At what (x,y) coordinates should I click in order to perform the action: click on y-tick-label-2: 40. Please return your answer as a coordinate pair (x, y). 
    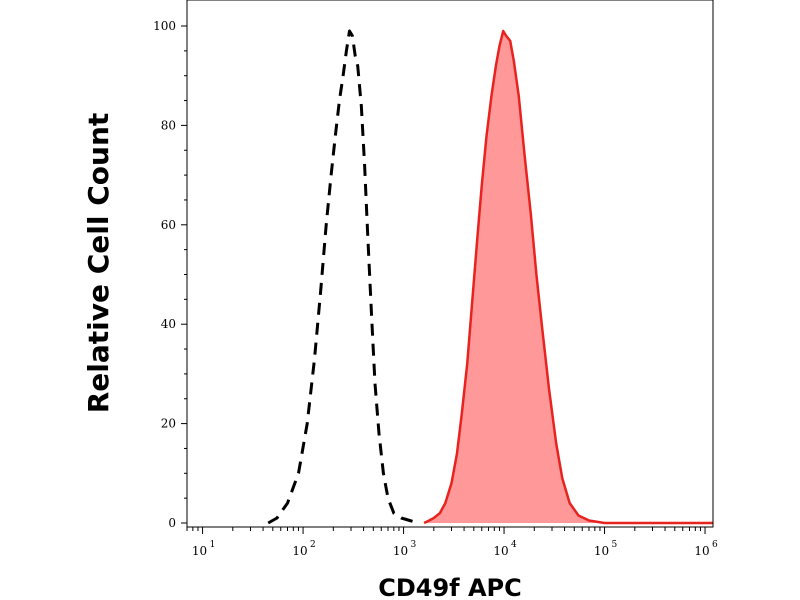
    Looking at the image, I should click on (168, 324).